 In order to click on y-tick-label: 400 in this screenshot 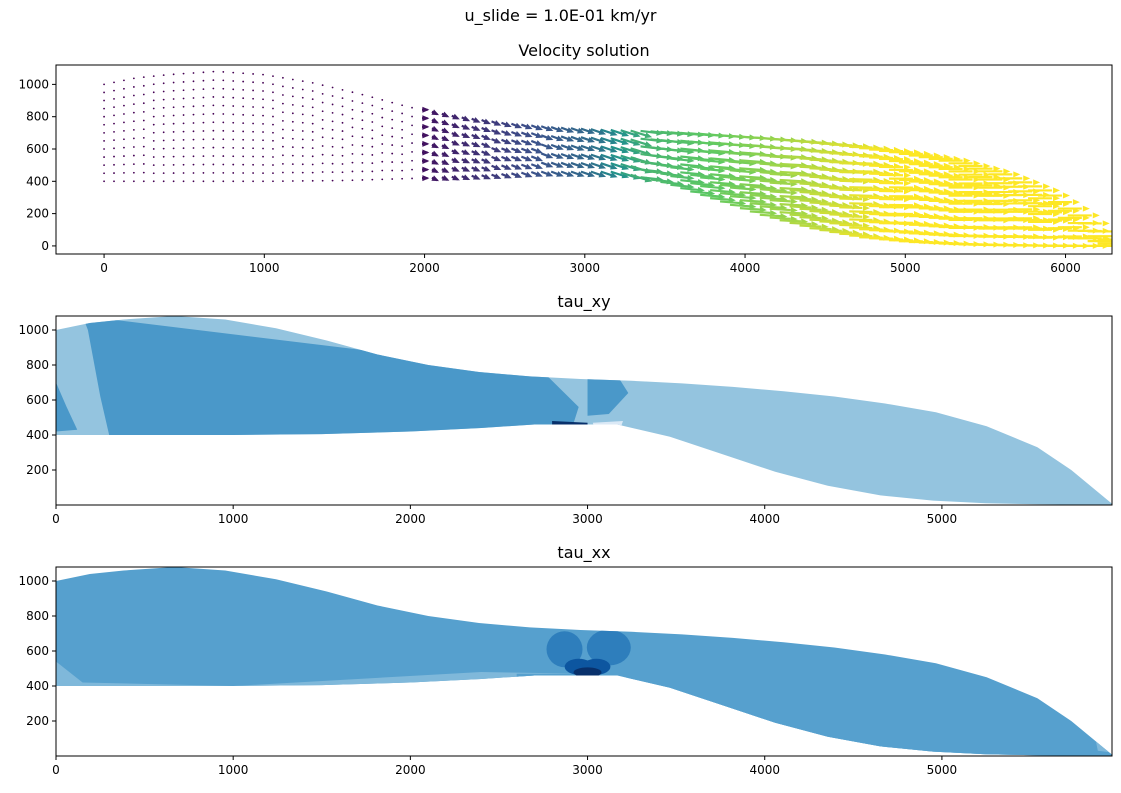, I will do `click(37, 181)`.